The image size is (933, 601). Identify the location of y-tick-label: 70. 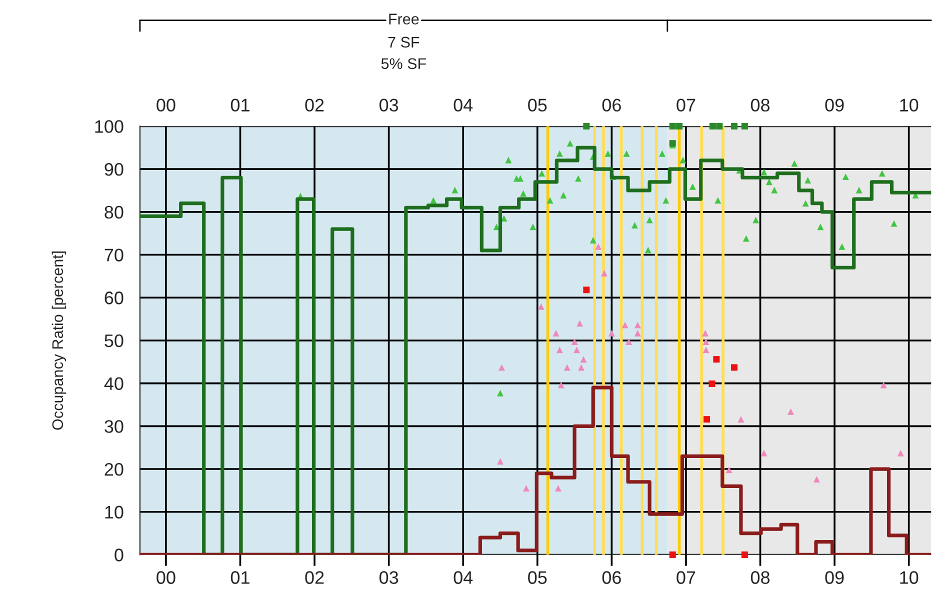
(114, 255).